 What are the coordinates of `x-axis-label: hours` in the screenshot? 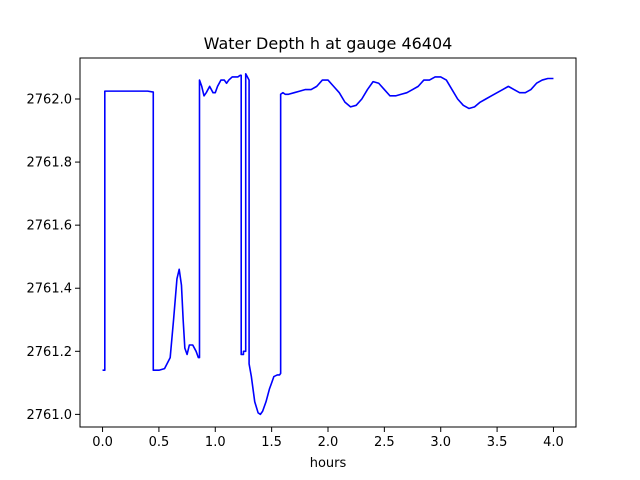 It's located at (328, 463).